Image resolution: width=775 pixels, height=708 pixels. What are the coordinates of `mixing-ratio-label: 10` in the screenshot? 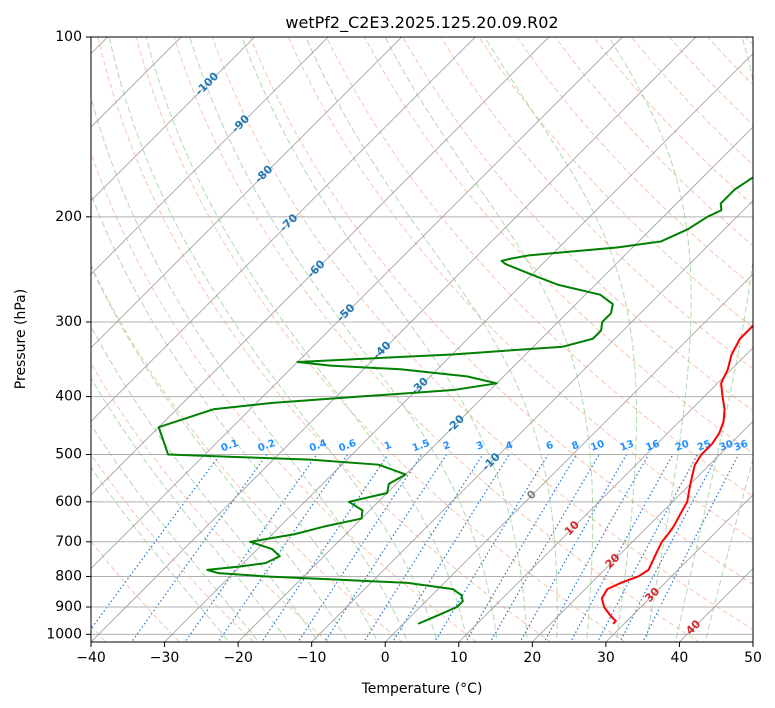 It's located at (597, 446).